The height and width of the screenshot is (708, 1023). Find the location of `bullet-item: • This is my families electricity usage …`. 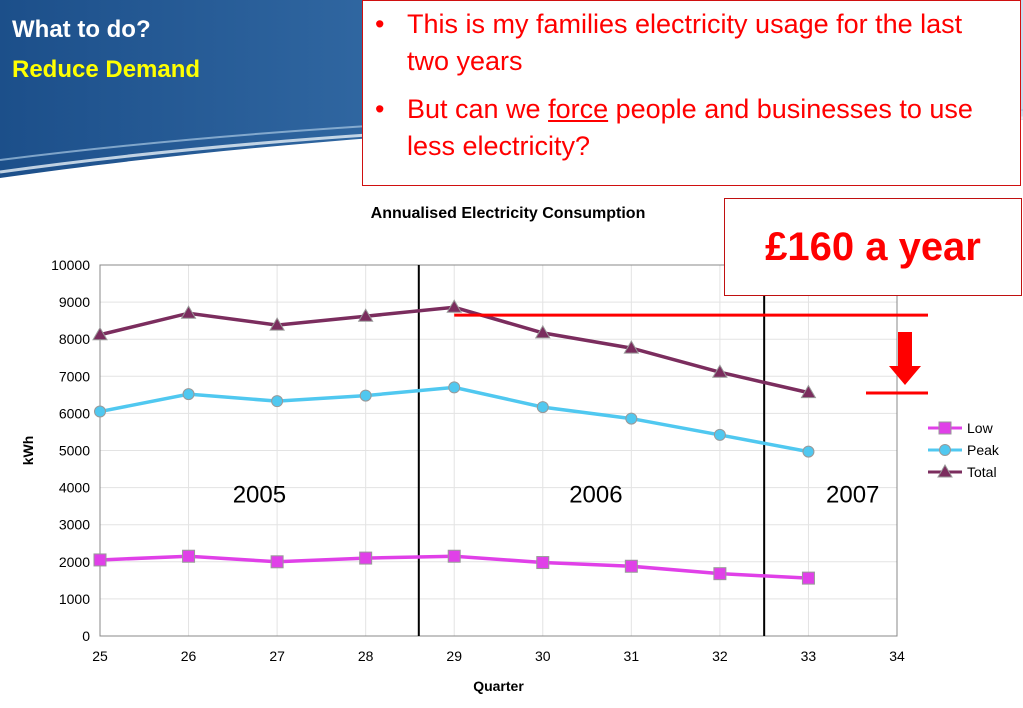

bullet-item: • This is my families electricity usage … is located at coordinates (690, 43).